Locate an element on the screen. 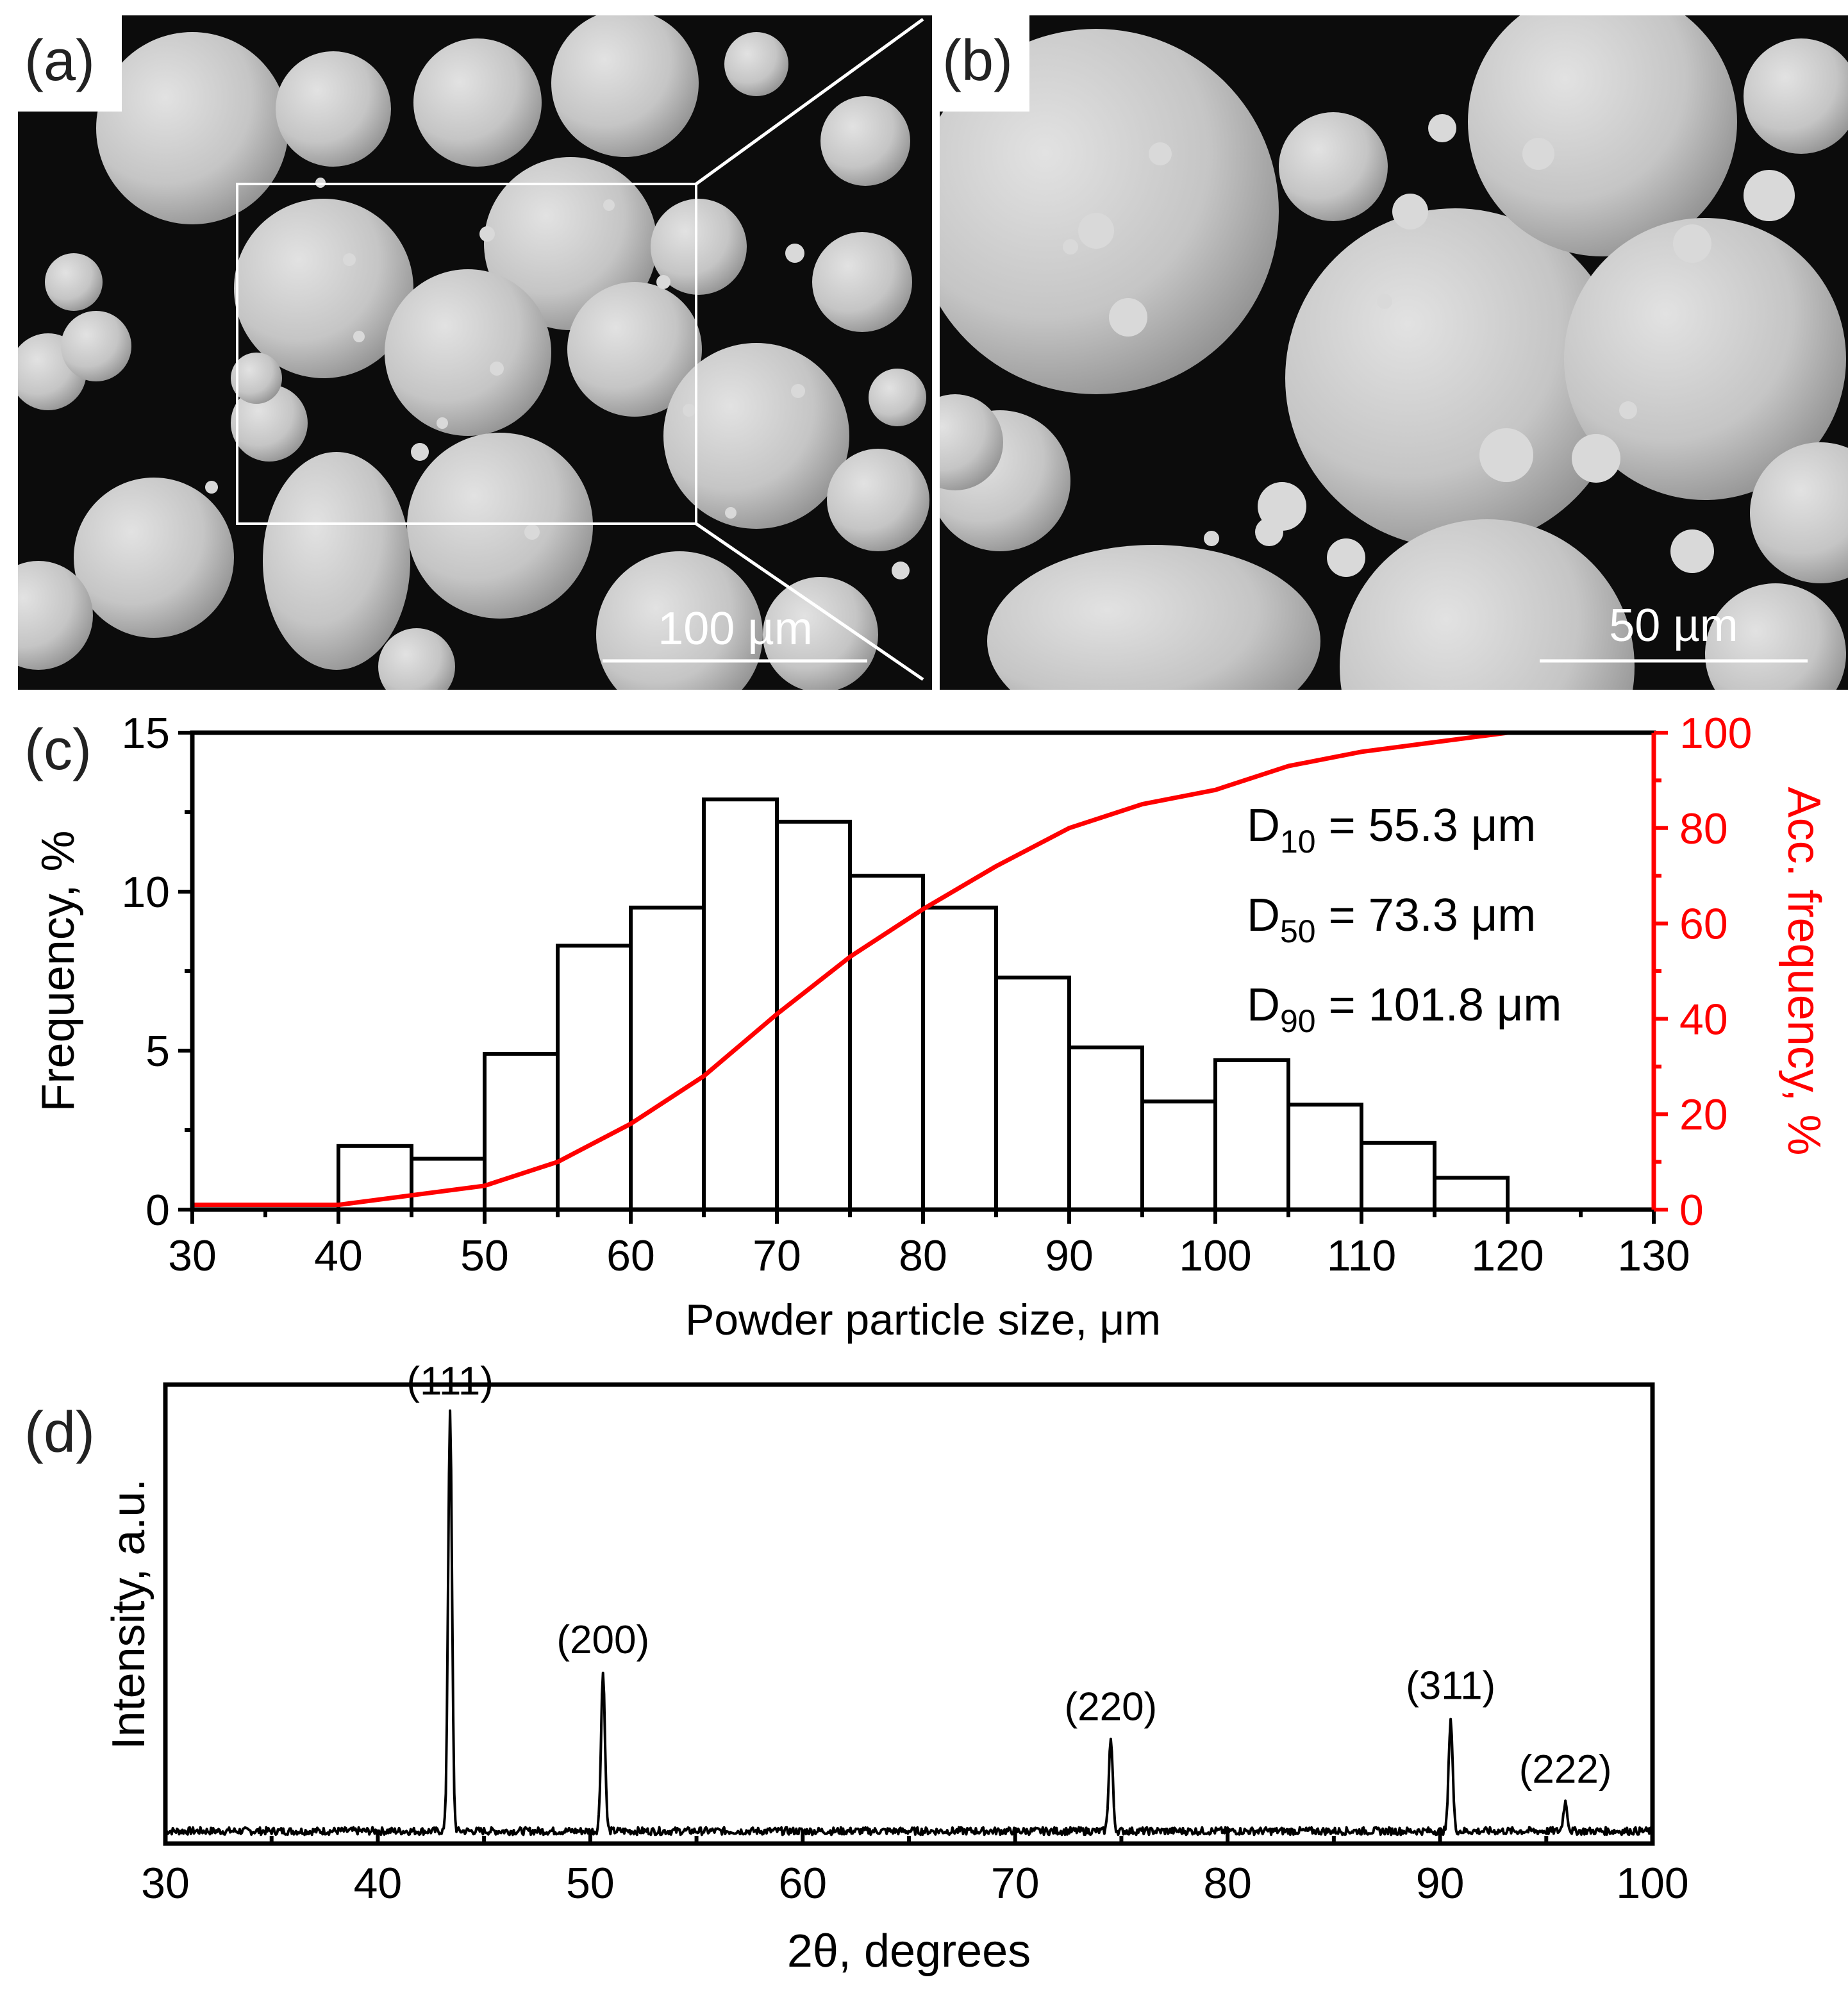 The image size is (1848, 1991). y-axis-label-d: Intensity, a.u. is located at coordinates (128, 1614).